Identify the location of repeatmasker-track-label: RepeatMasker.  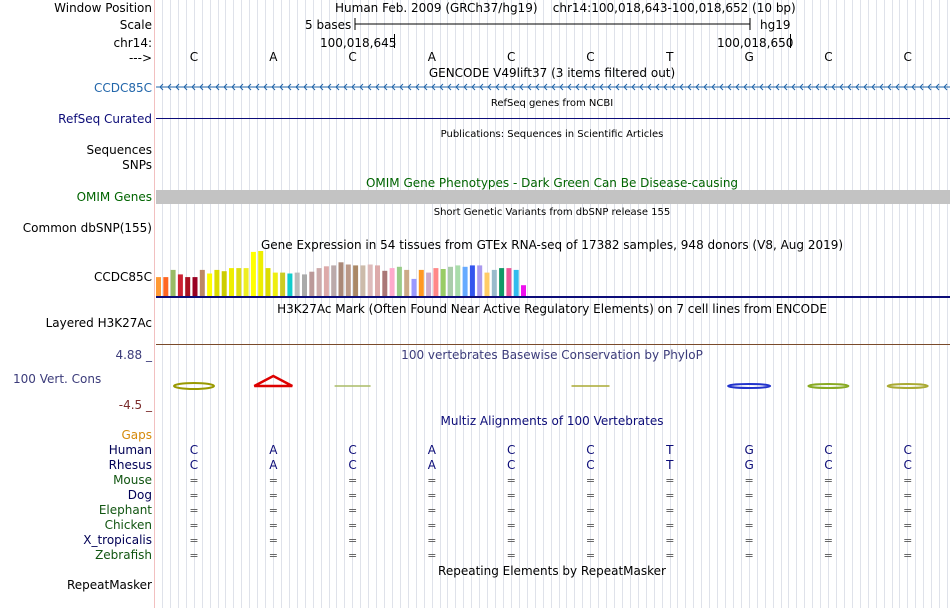
(109, 585).